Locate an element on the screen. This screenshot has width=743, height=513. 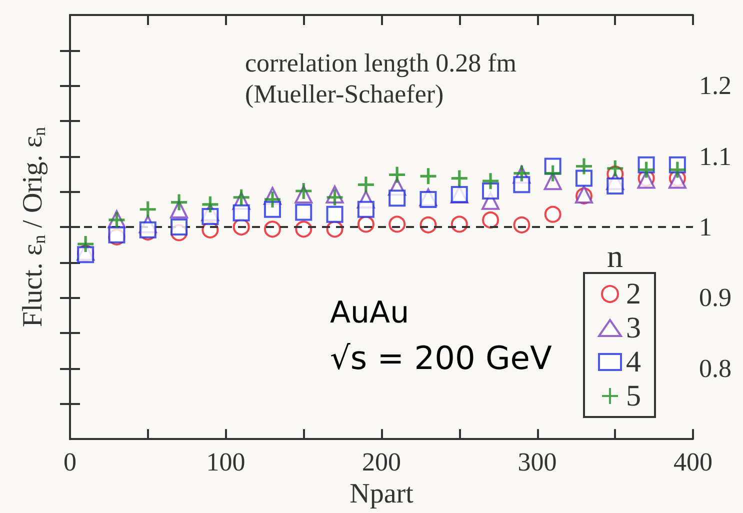
y-tick-label: 0.8 is located at coordinates (715, 368).